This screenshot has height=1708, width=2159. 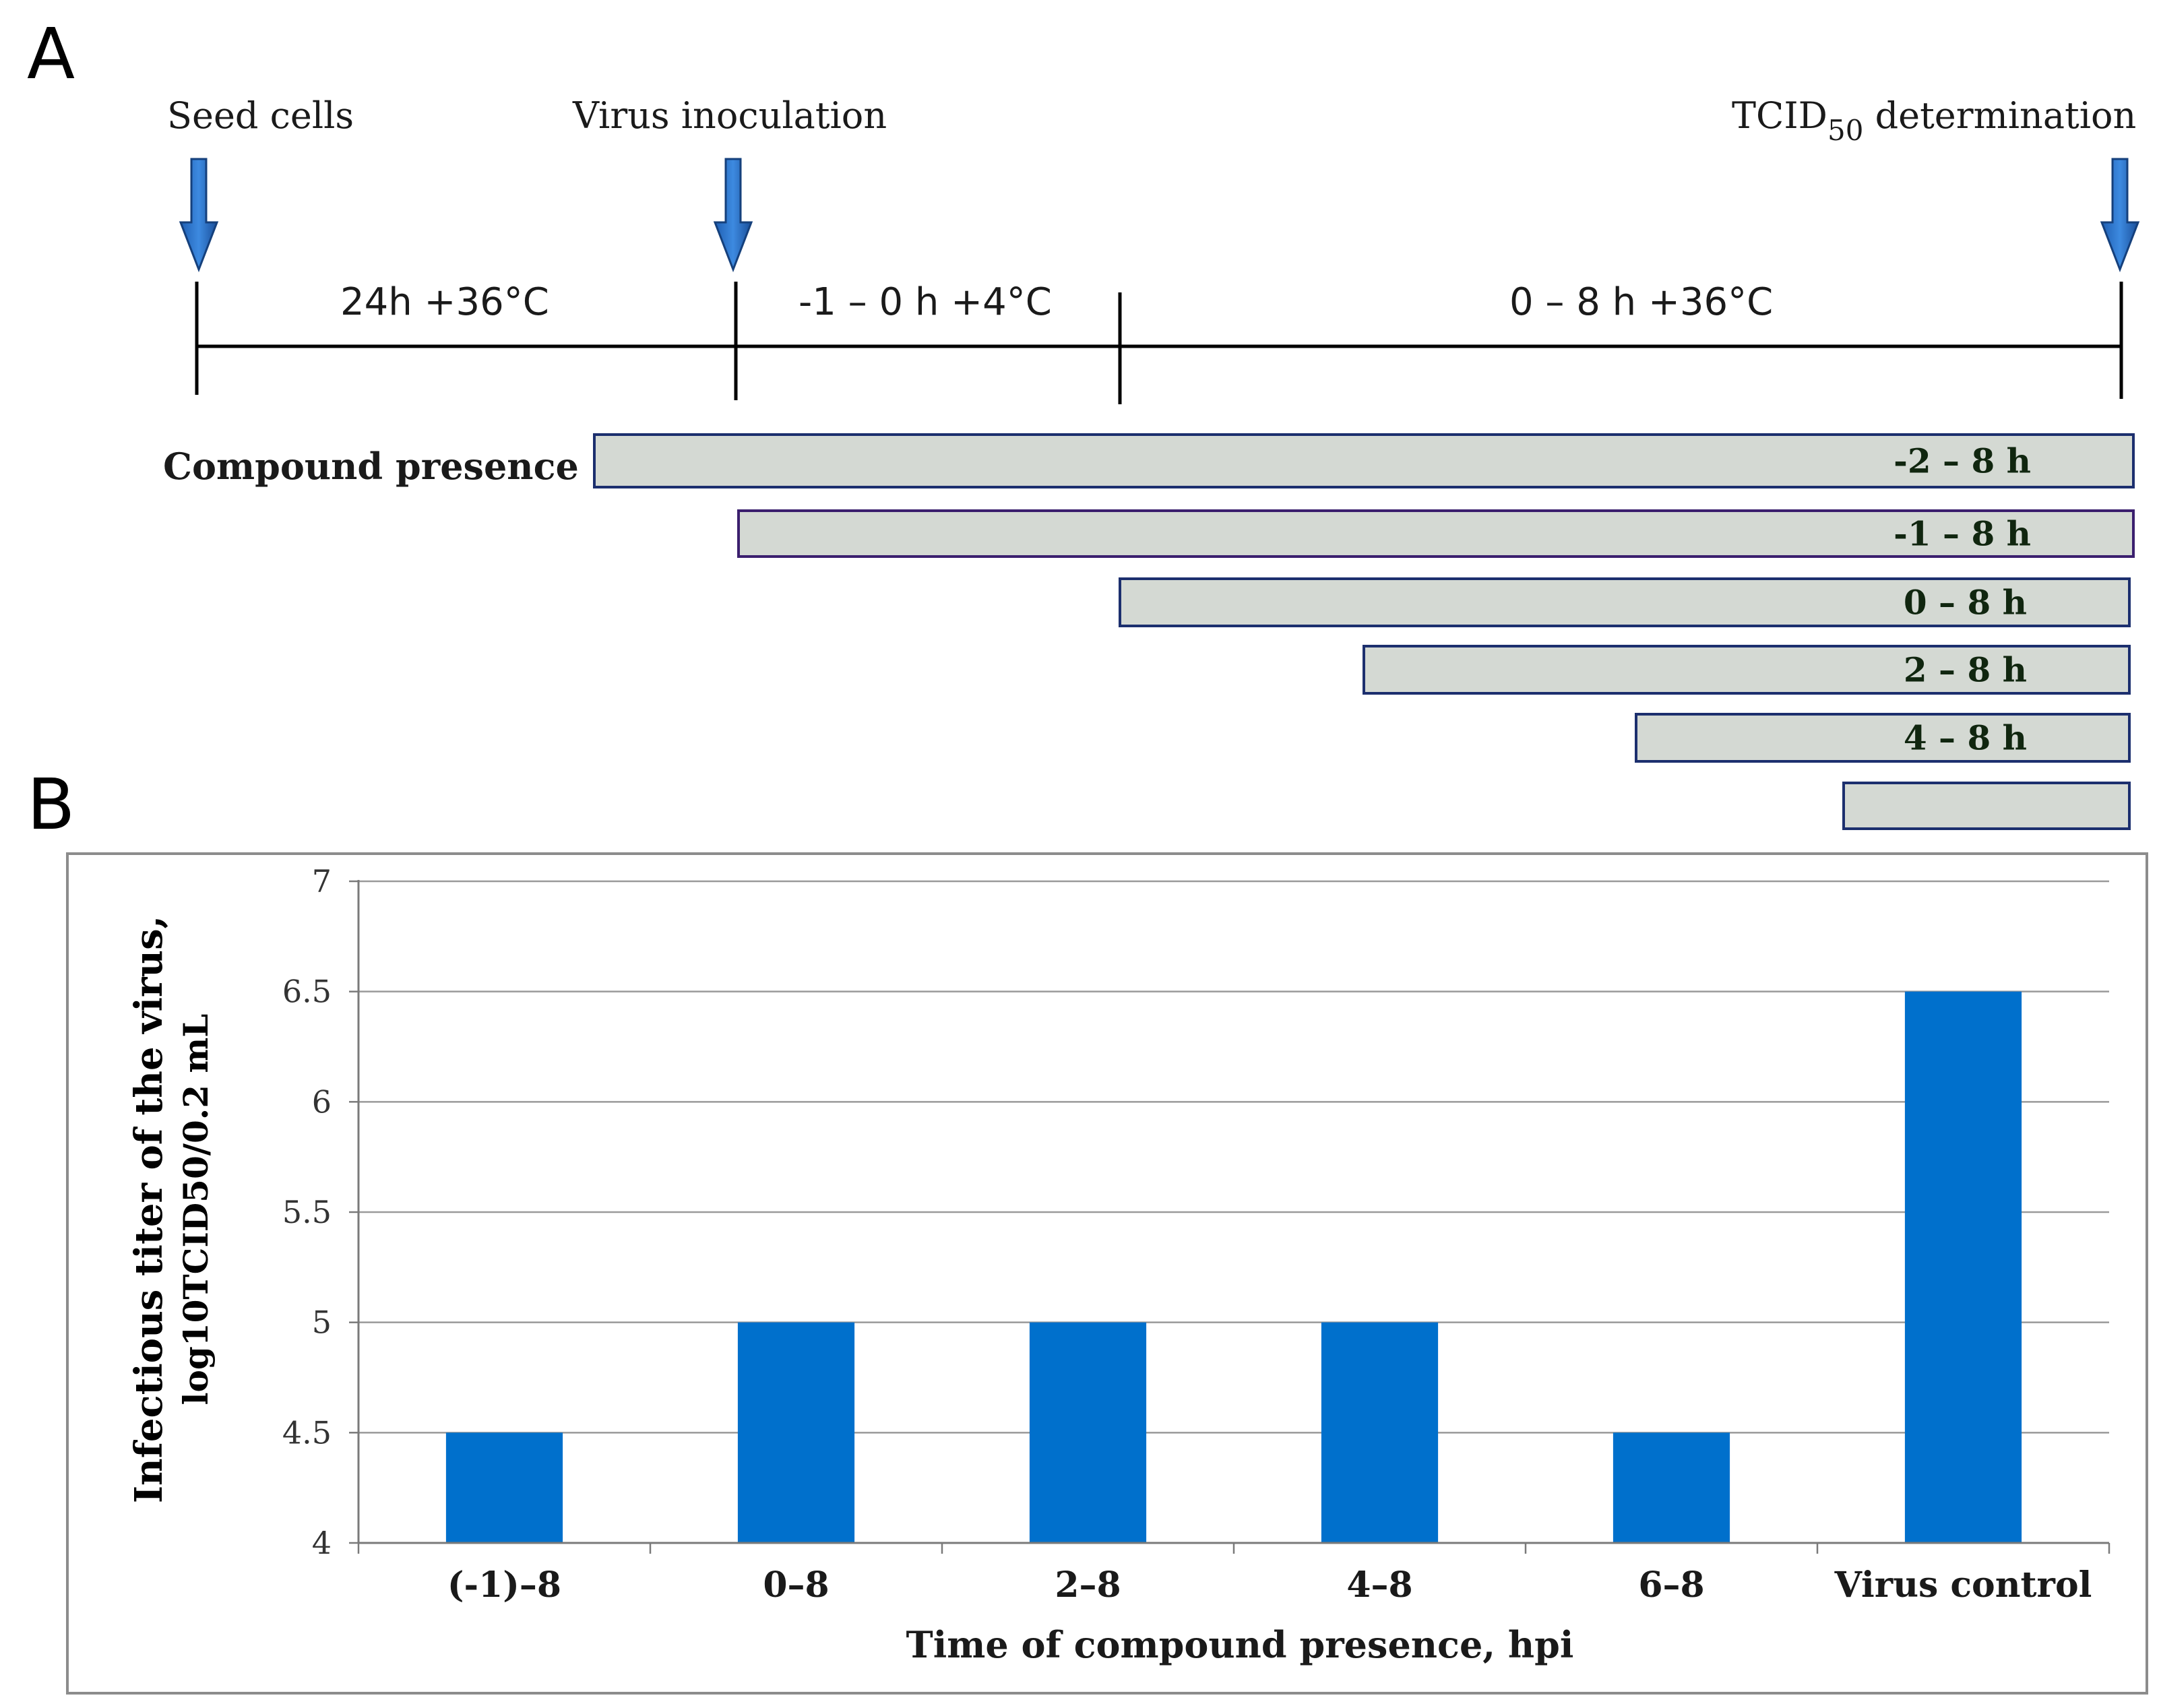 What do you see at coordinates (1364, 460) in the screenshot?
I see `presence-bar: -2 – 8 h` at bounding box center [1364, 460].